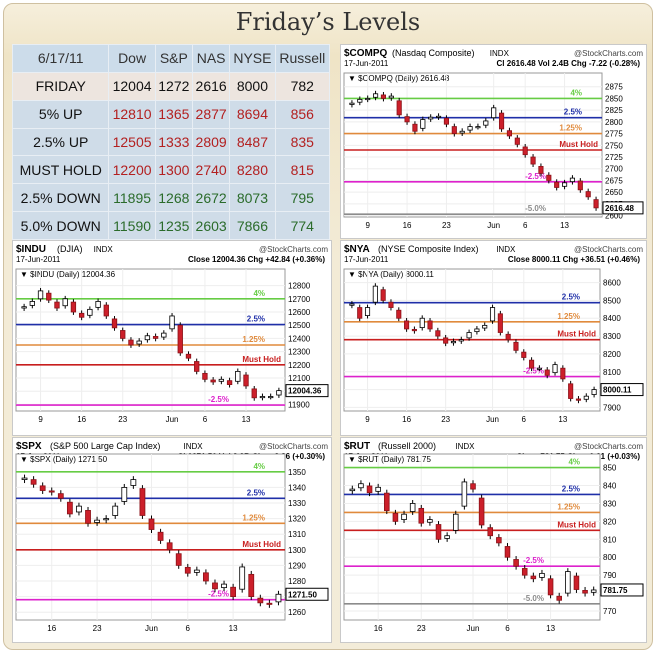  Describe the element at coordinates (173, 170) in the screenshot. I see `table-cell: 1300` at that location.